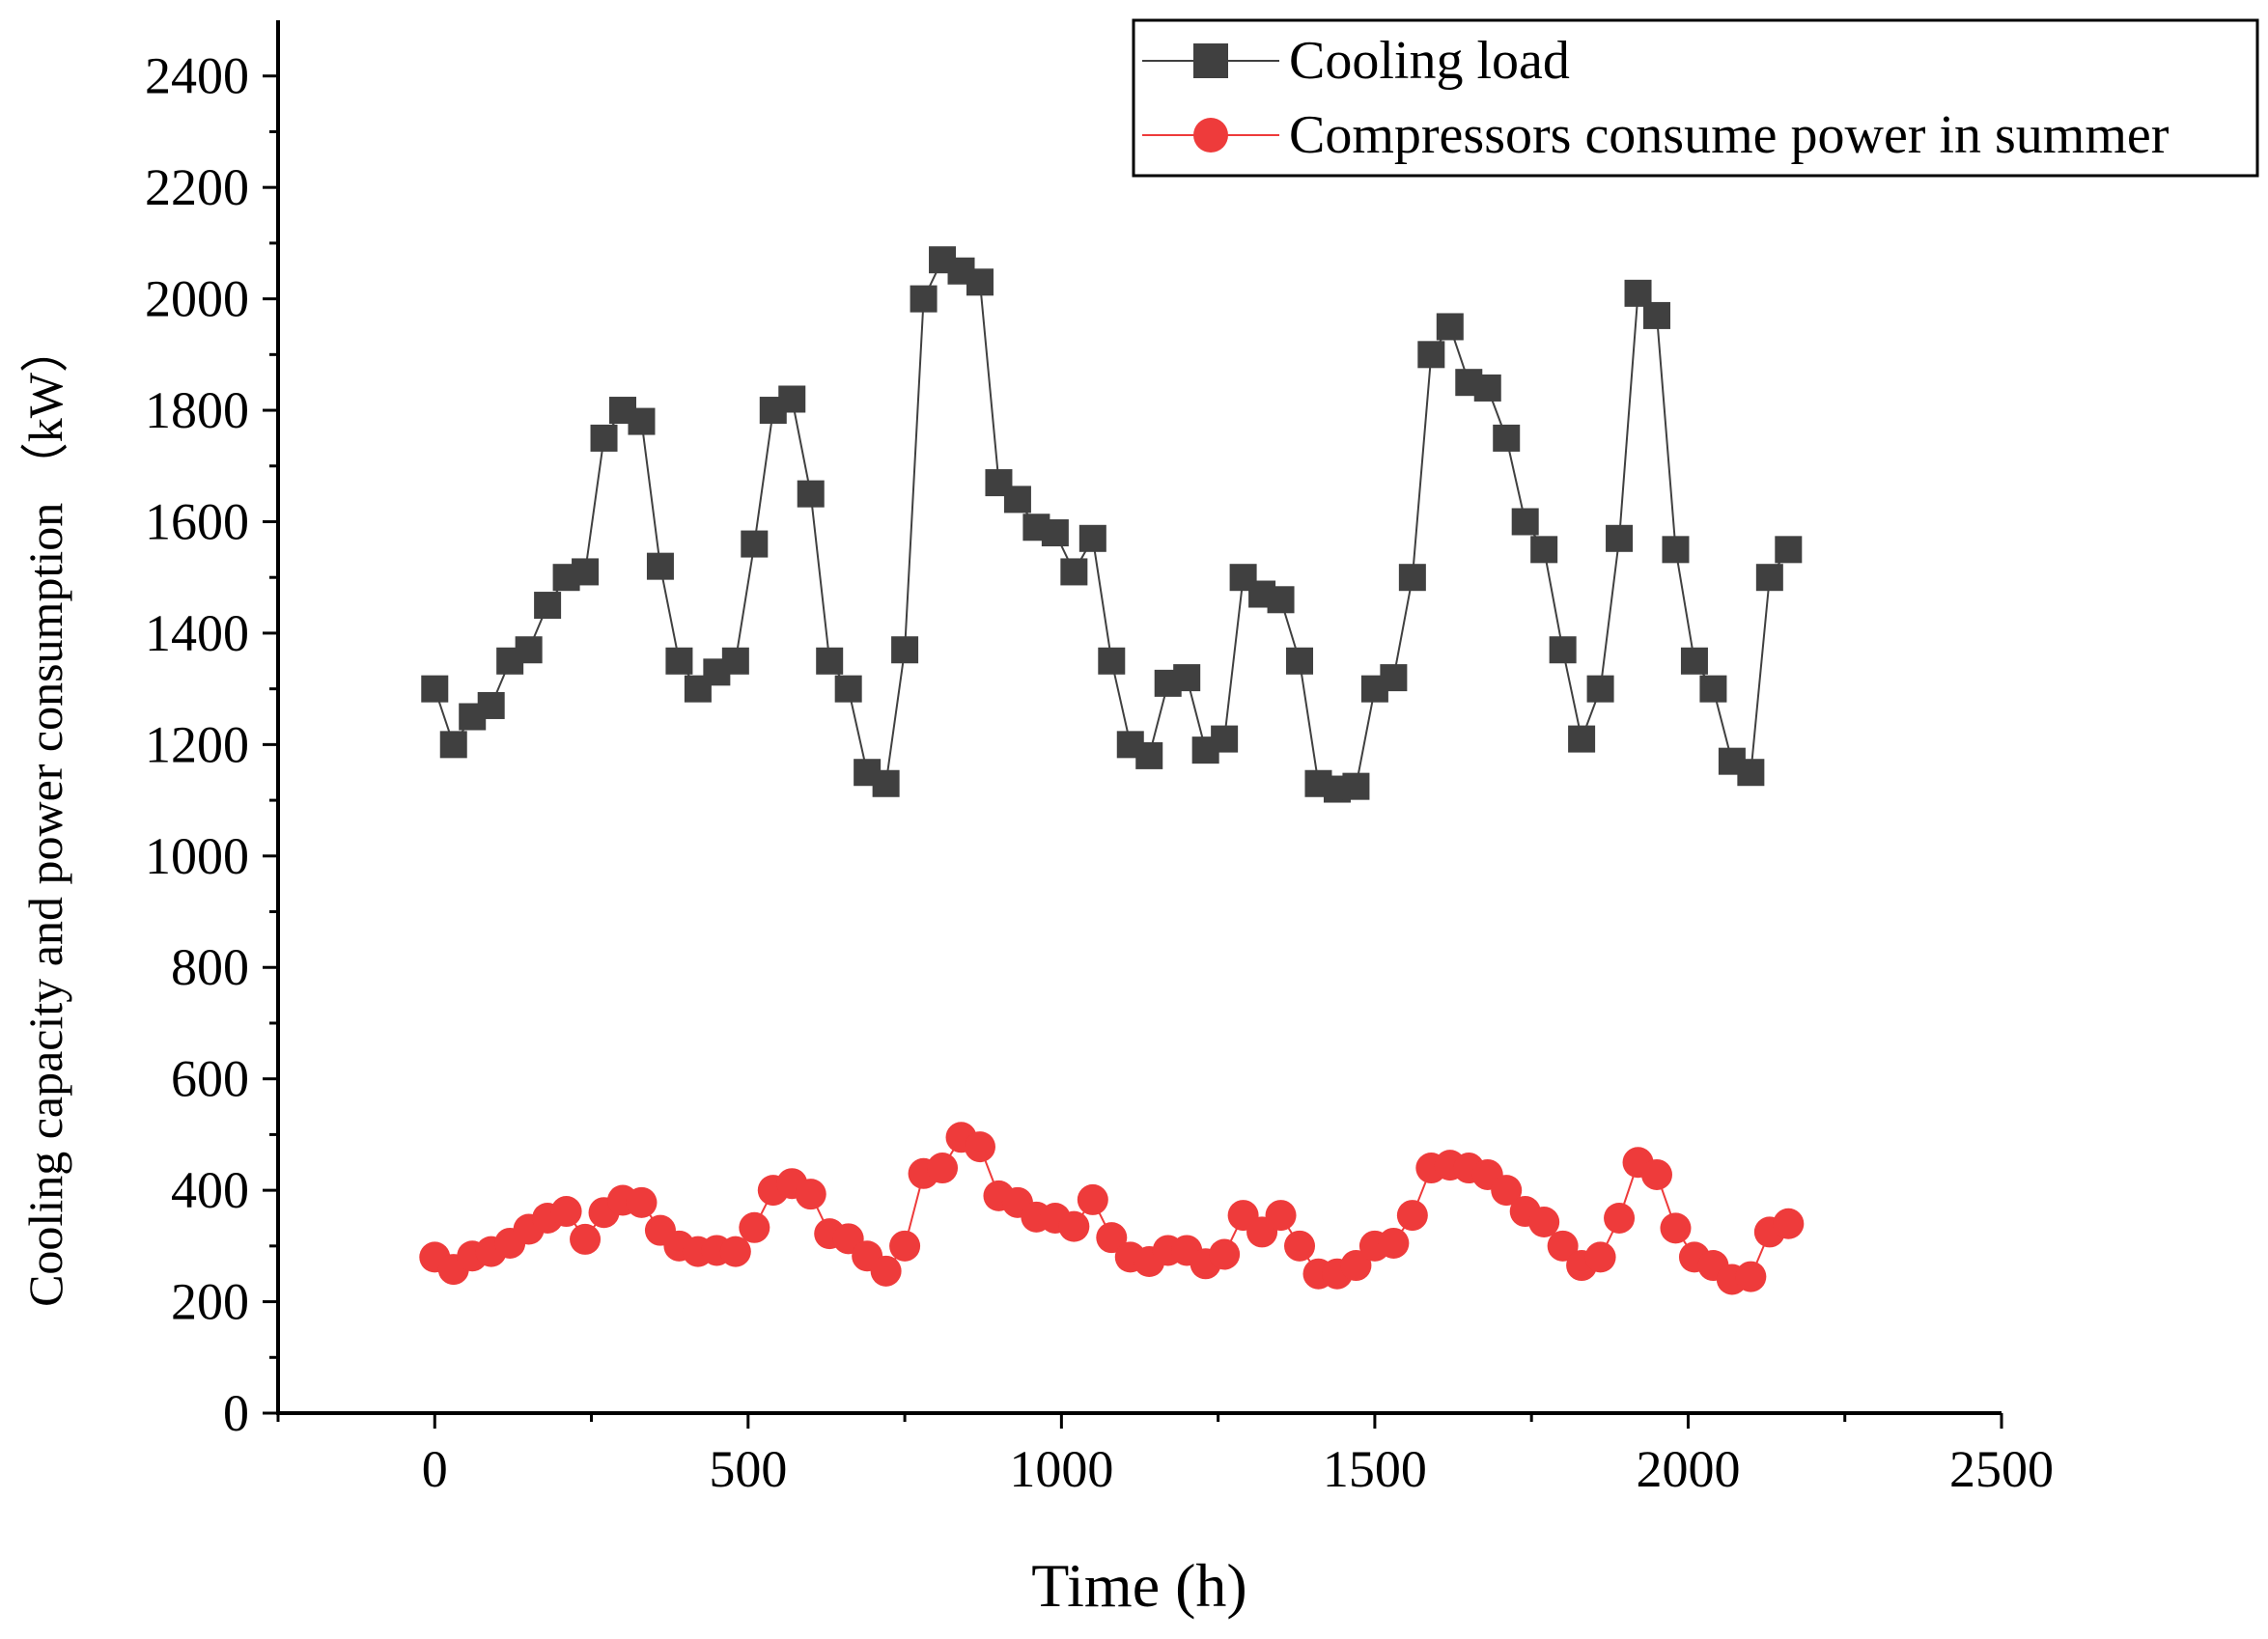 This screenshot has height=1639, width=2268. What do you see at coordinates (197, 744) in the screenshot?
I see `y-tick-label: 1200` at bounding box center [197, 744].